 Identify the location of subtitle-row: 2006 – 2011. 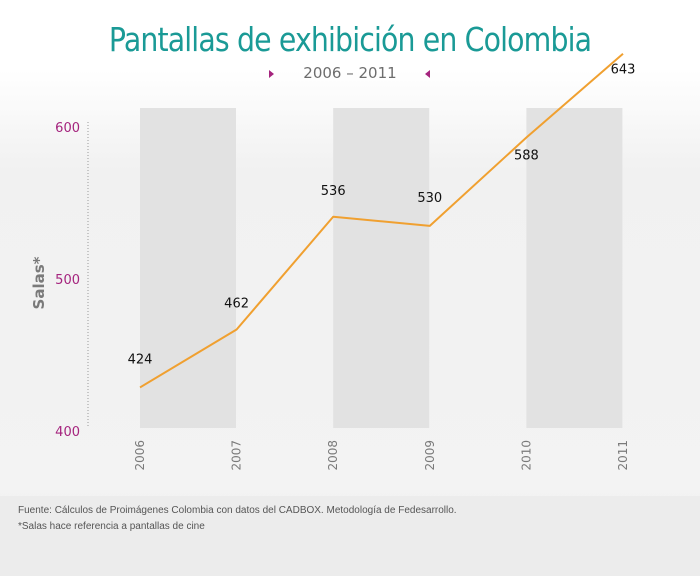
(350, 76).